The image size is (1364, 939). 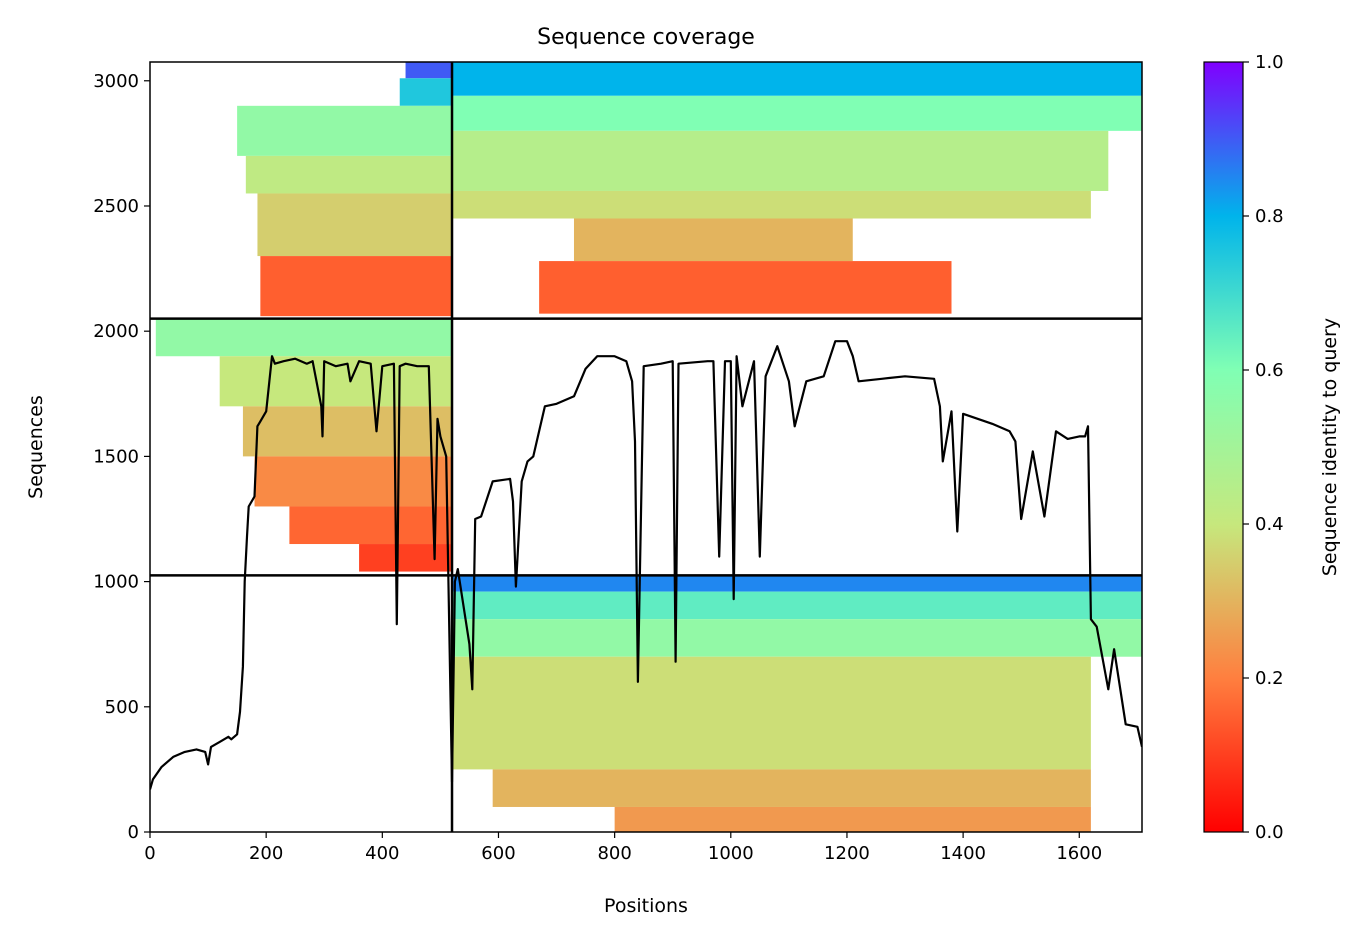 I want to click on colorbar-tick-label: 0.6, so click(x=1269, y=370).